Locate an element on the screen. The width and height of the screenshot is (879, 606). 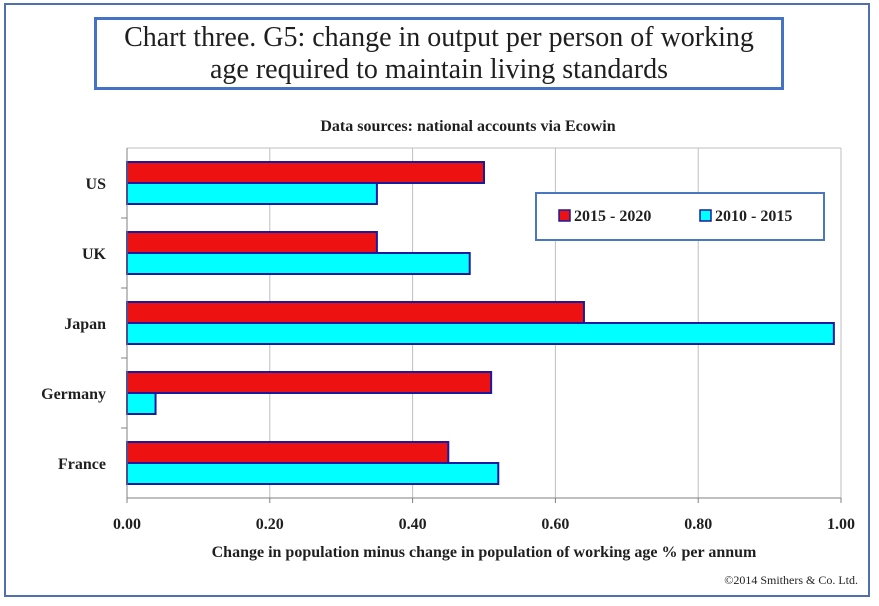
legend-label: 2015 - 2020 is located at coordinates (612, 216).